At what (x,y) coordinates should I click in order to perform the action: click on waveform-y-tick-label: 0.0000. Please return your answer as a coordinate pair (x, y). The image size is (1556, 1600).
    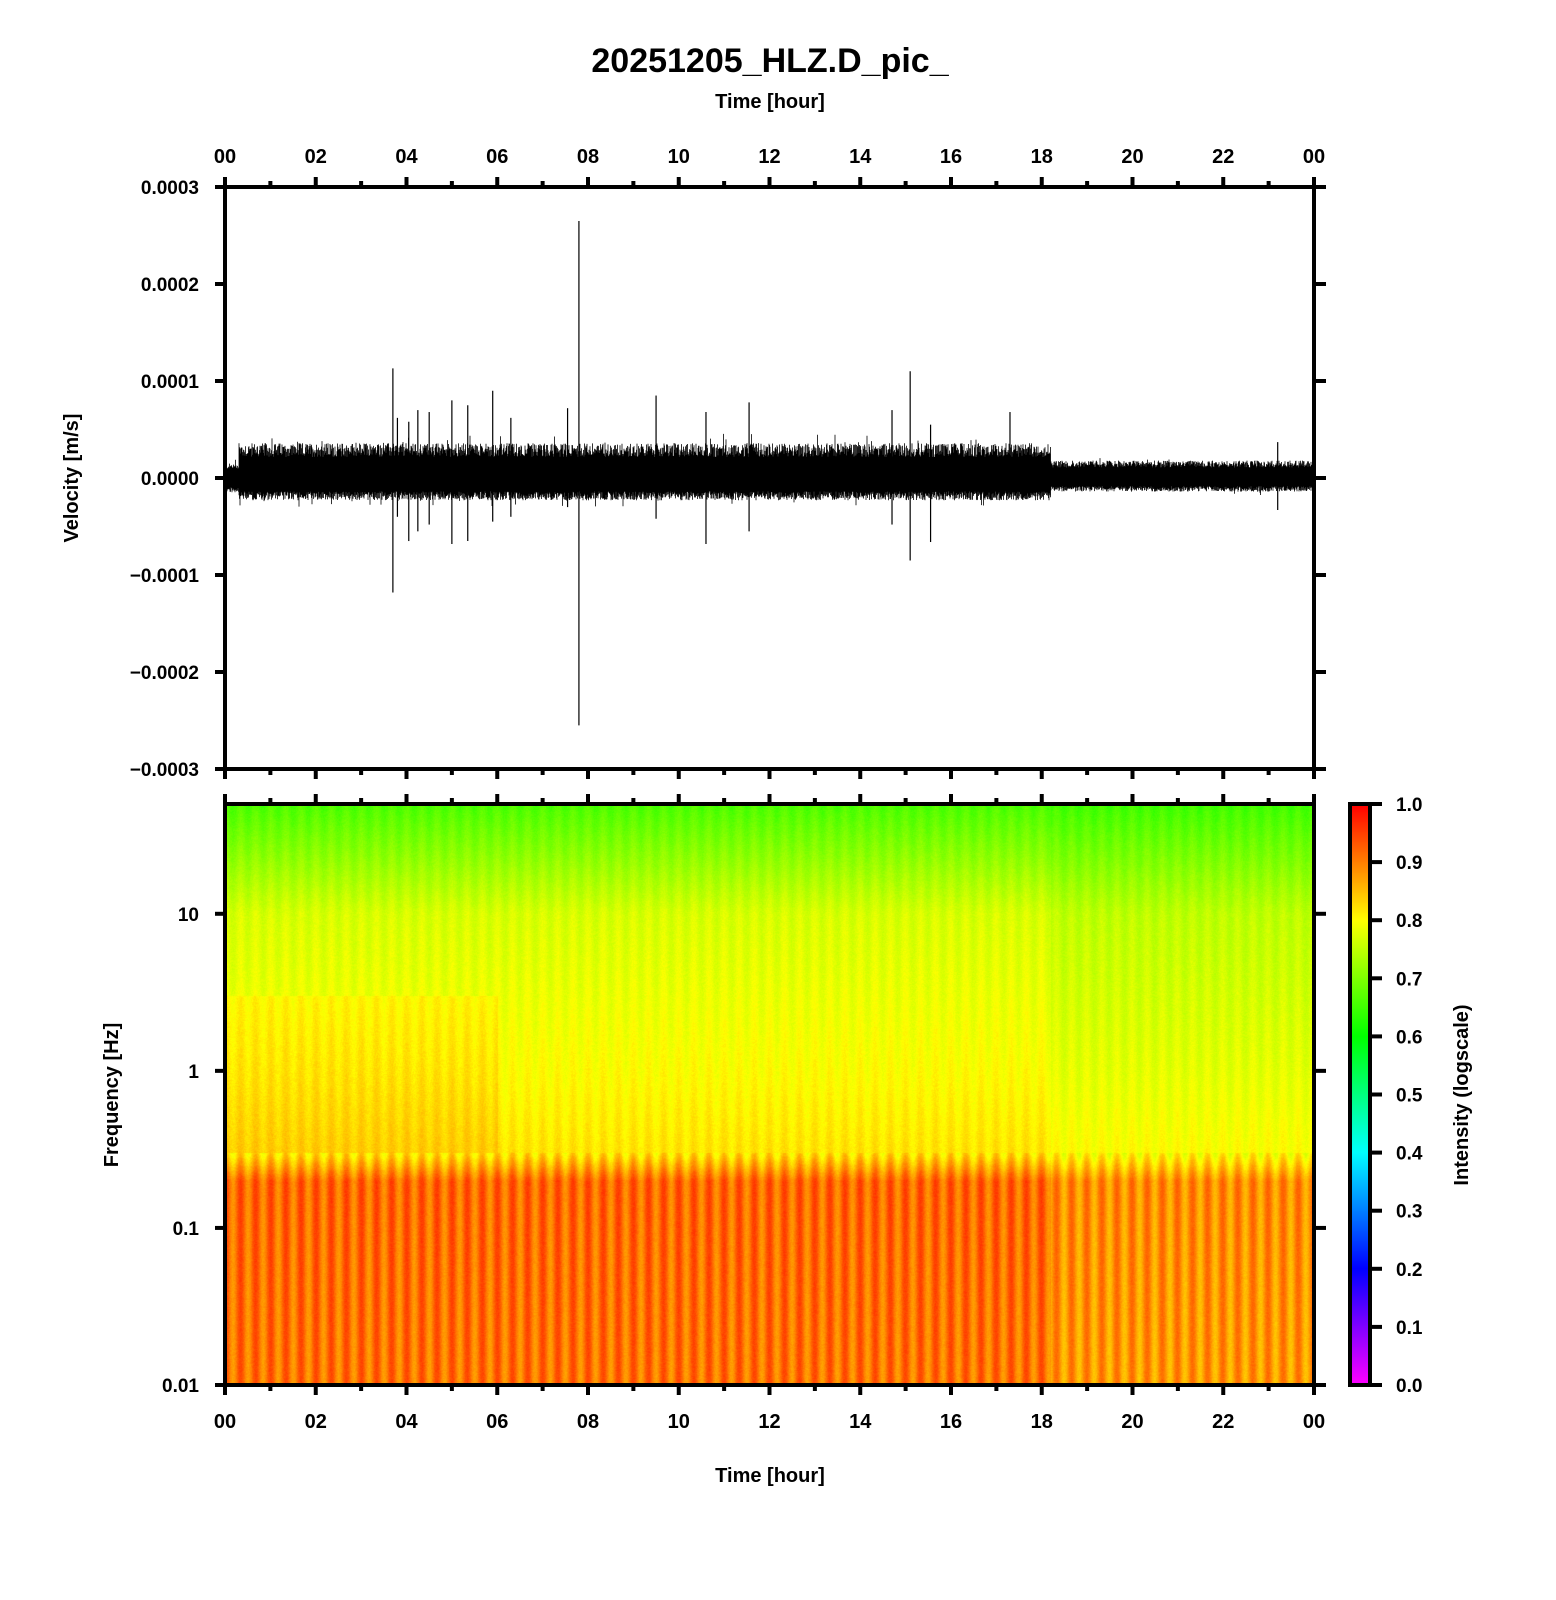
    Looking at the image, I should click on (170, 479).